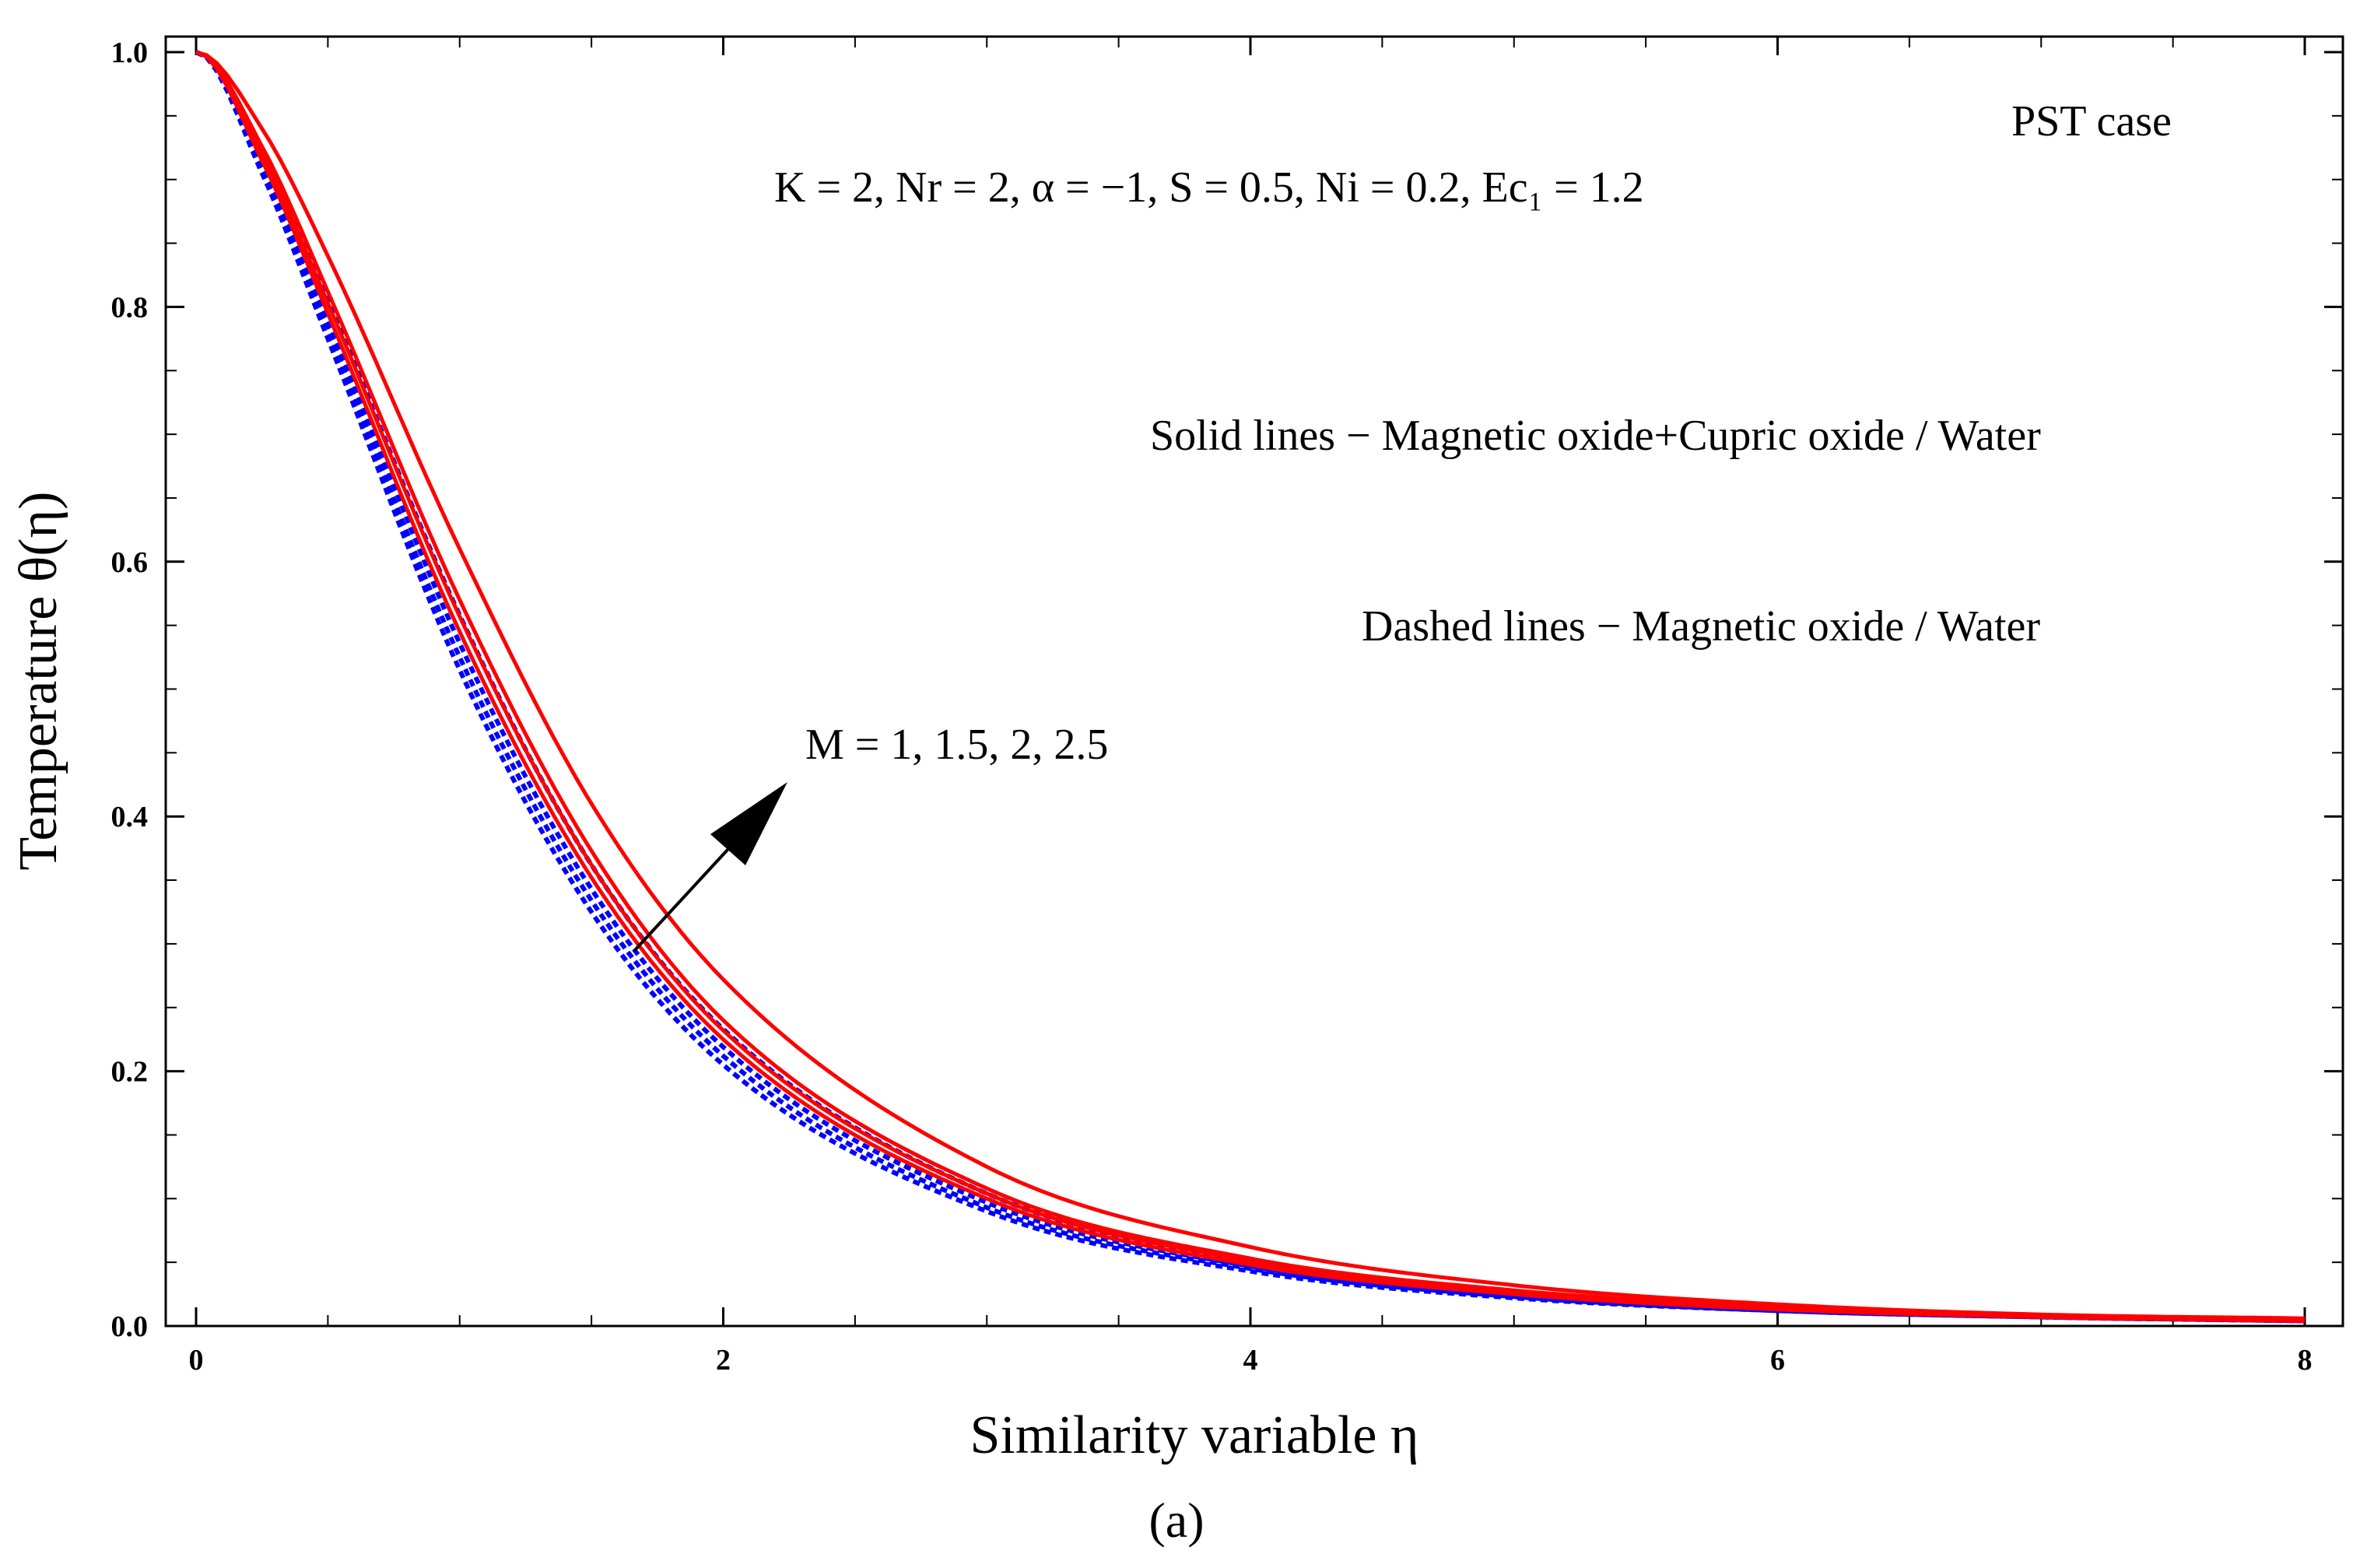 Image resolution: width=2360 pixels, height=1568 pixels. What do you see at coordinates (1176, 1520) in the screenshot?
I see `panel-label: (a)` at bounding box center [1176, 1520].